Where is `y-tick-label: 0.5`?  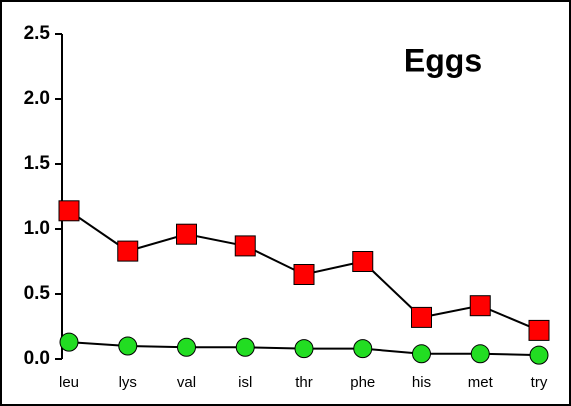 y-tick-label: 0.5 is located at coordinates (37, 293).